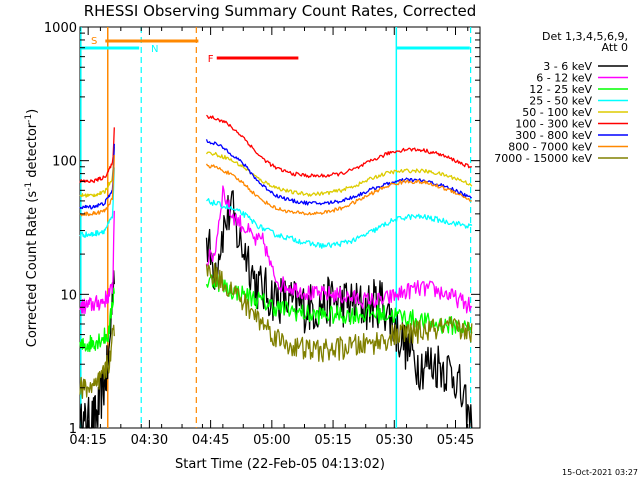 The width and height of the screenshot is (640, 480). I want to click on legend-header-line2: Att 0, so click(615, 47).